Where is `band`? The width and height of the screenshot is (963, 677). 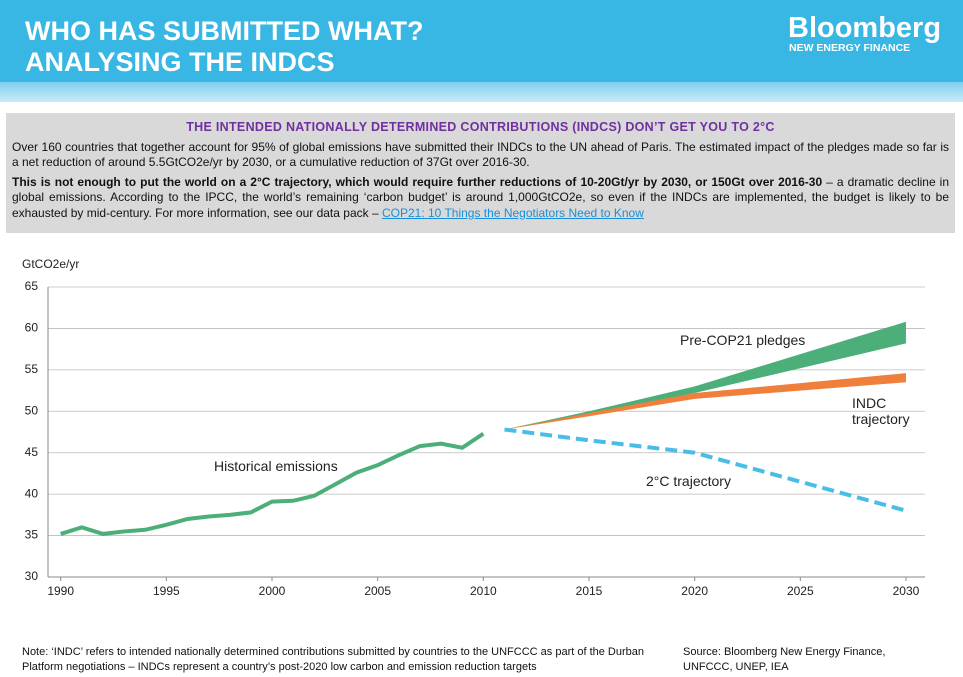 band is located at coordinates (694, 403).